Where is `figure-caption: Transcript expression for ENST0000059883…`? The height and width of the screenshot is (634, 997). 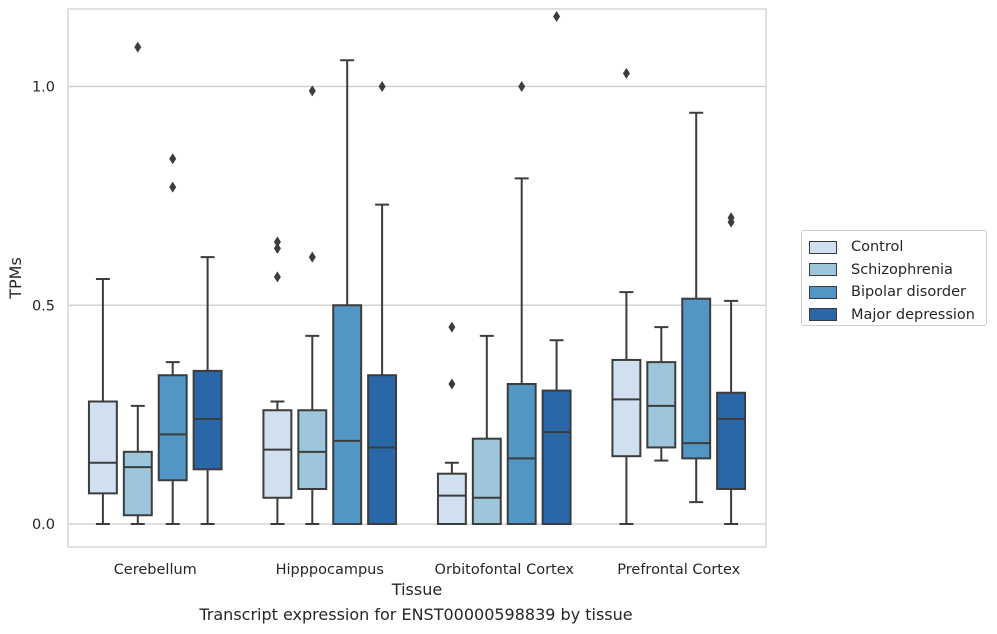
figure-caption: Transcript expression for ENST0000059883… is located at coordinates (416, 614).